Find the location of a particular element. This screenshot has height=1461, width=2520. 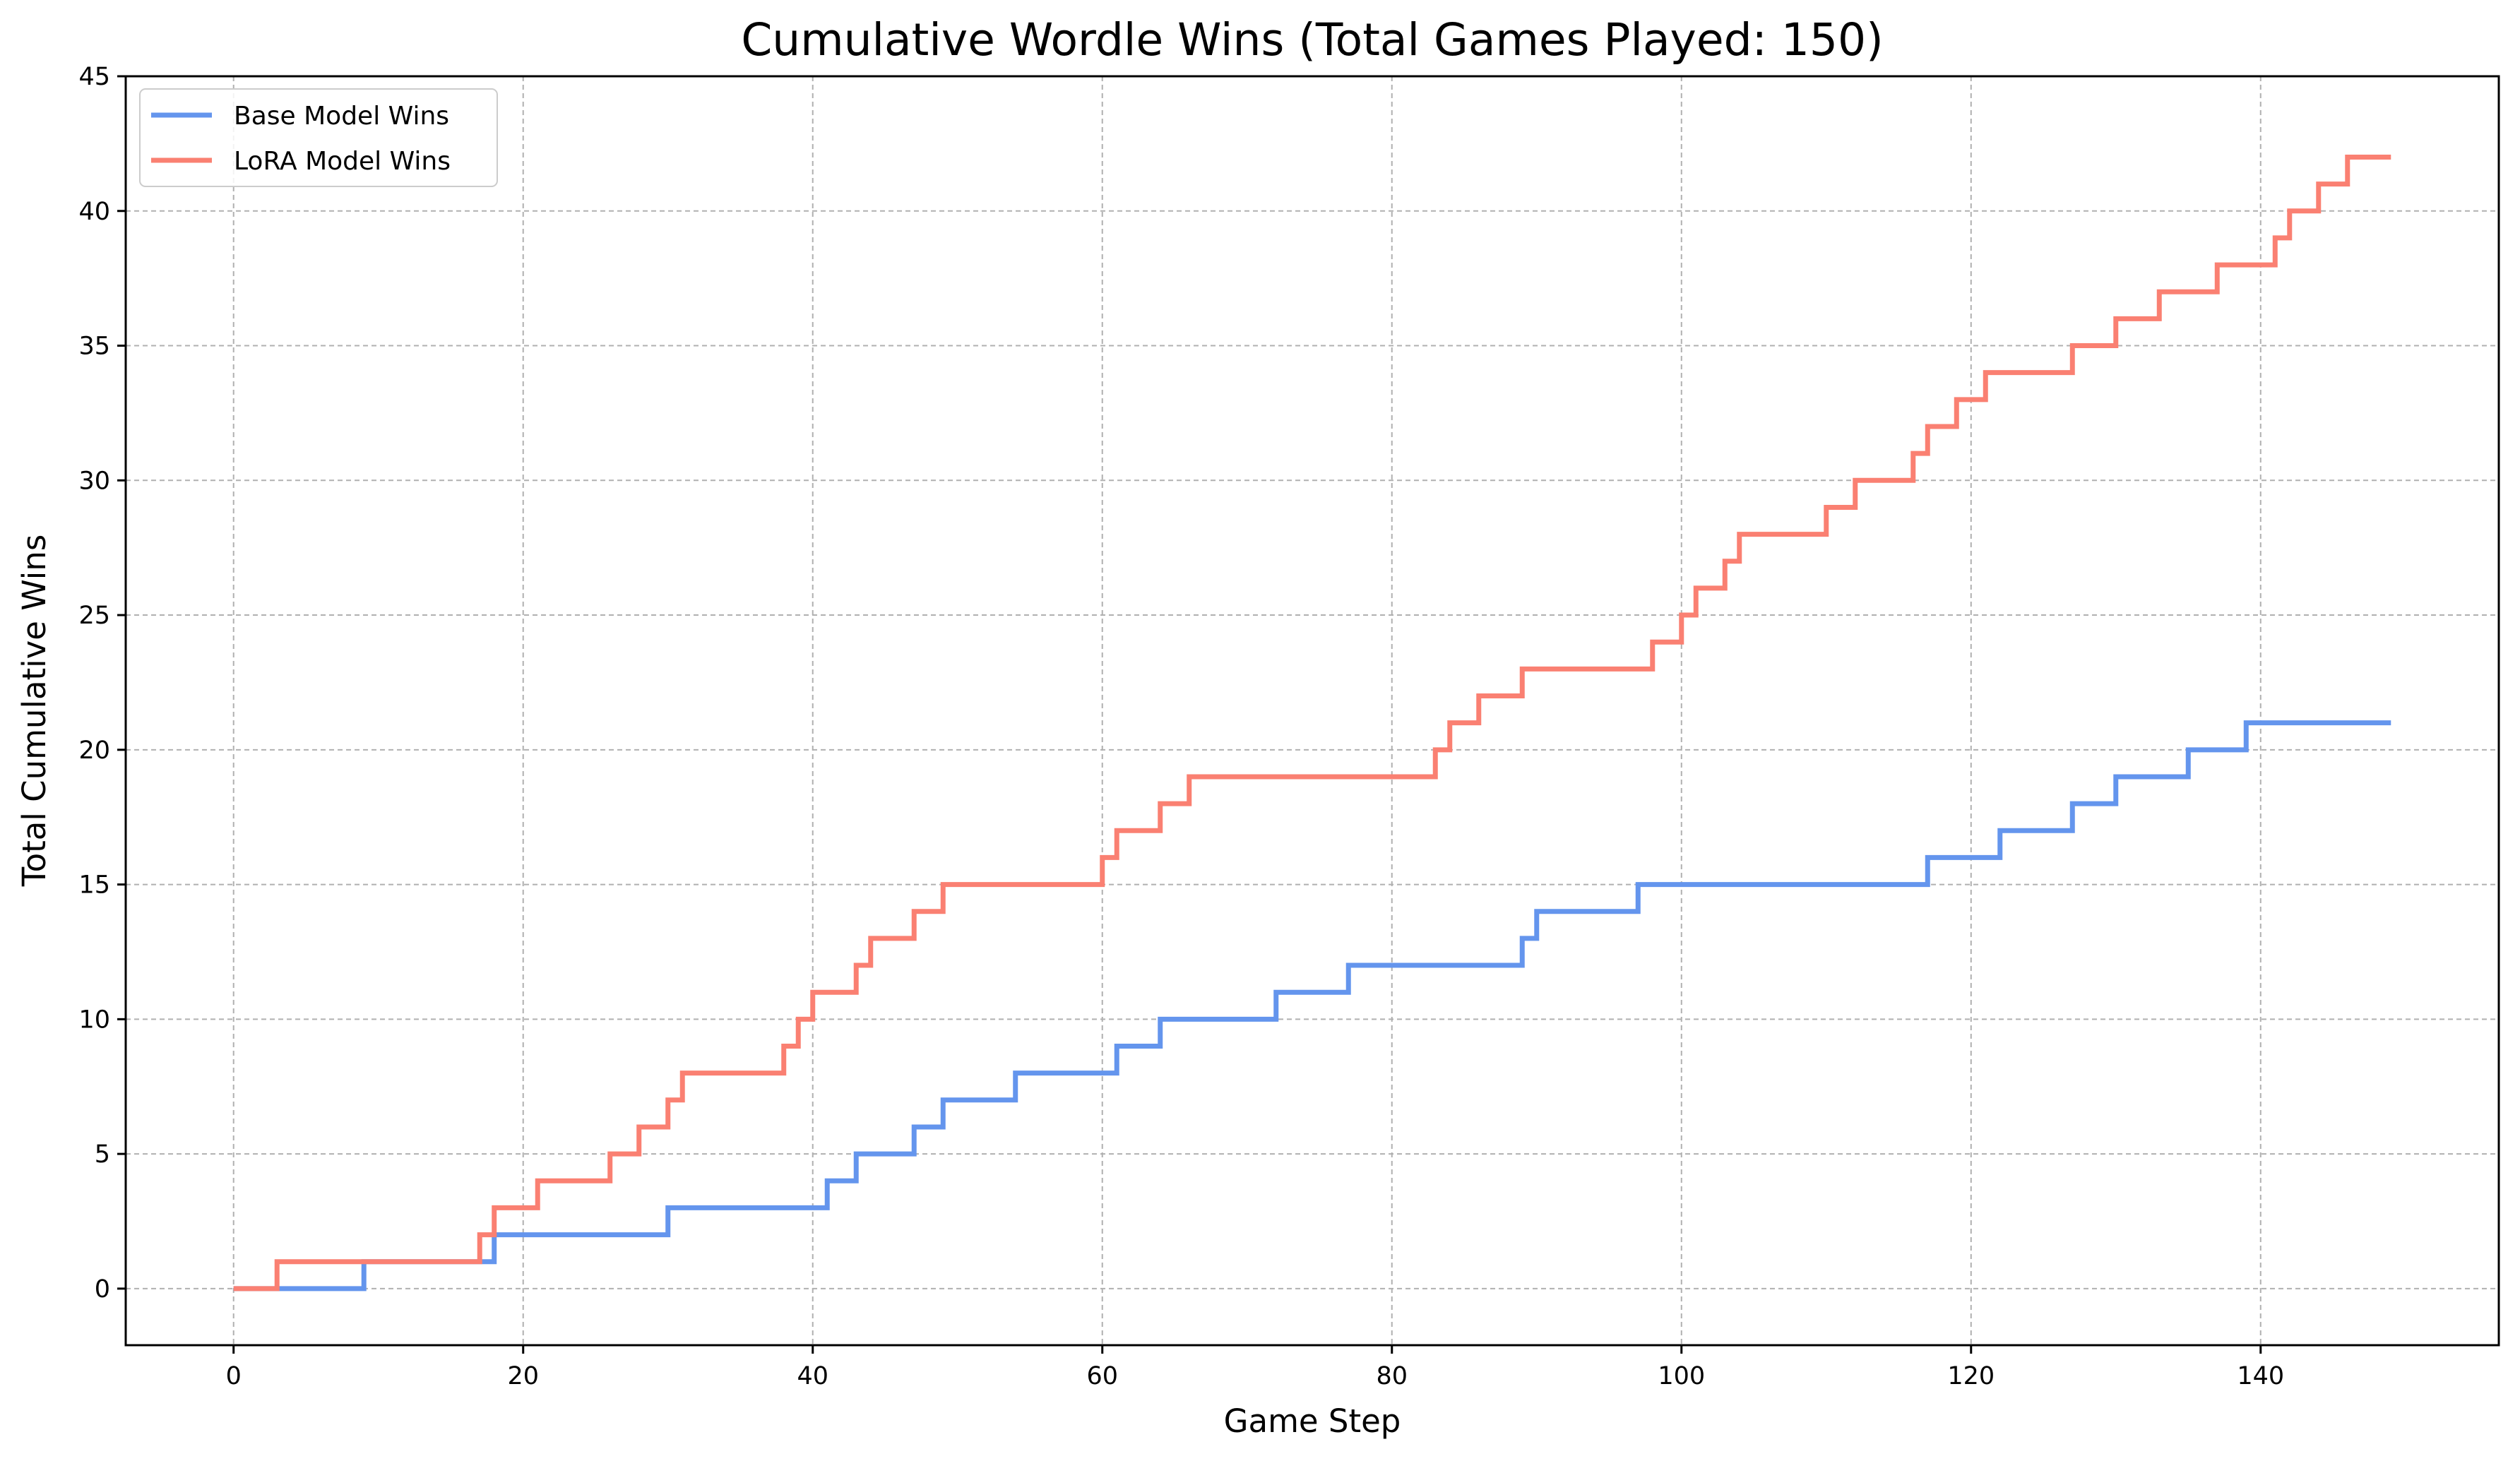

x-tick-label: 40 is located at coordinates (813, 1376).